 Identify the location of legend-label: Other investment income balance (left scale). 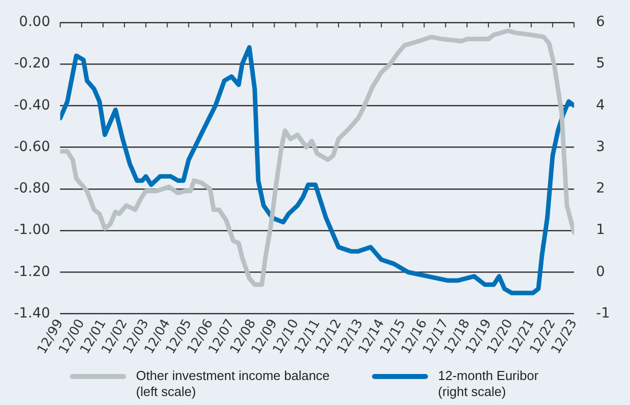
(233, 384).